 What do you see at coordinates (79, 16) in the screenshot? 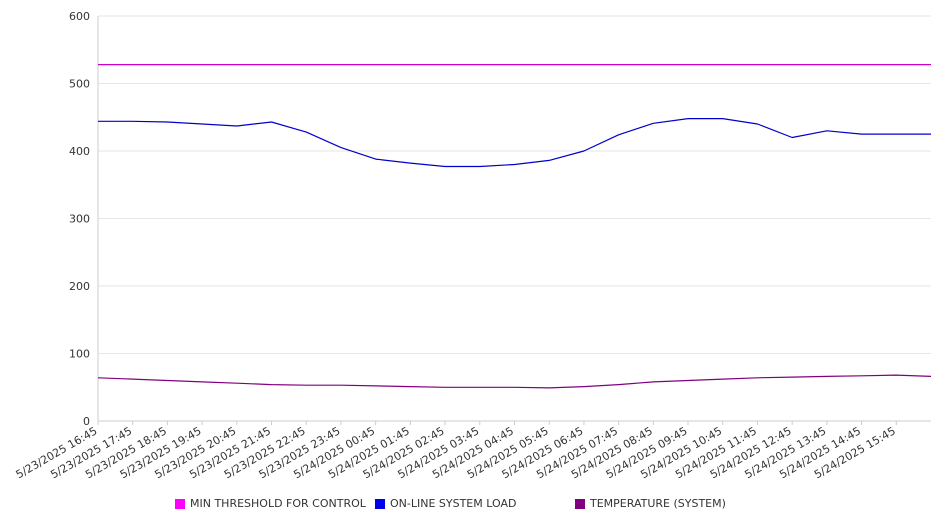
I see `y-tick-label: 600` at bounding box center [79, 16].